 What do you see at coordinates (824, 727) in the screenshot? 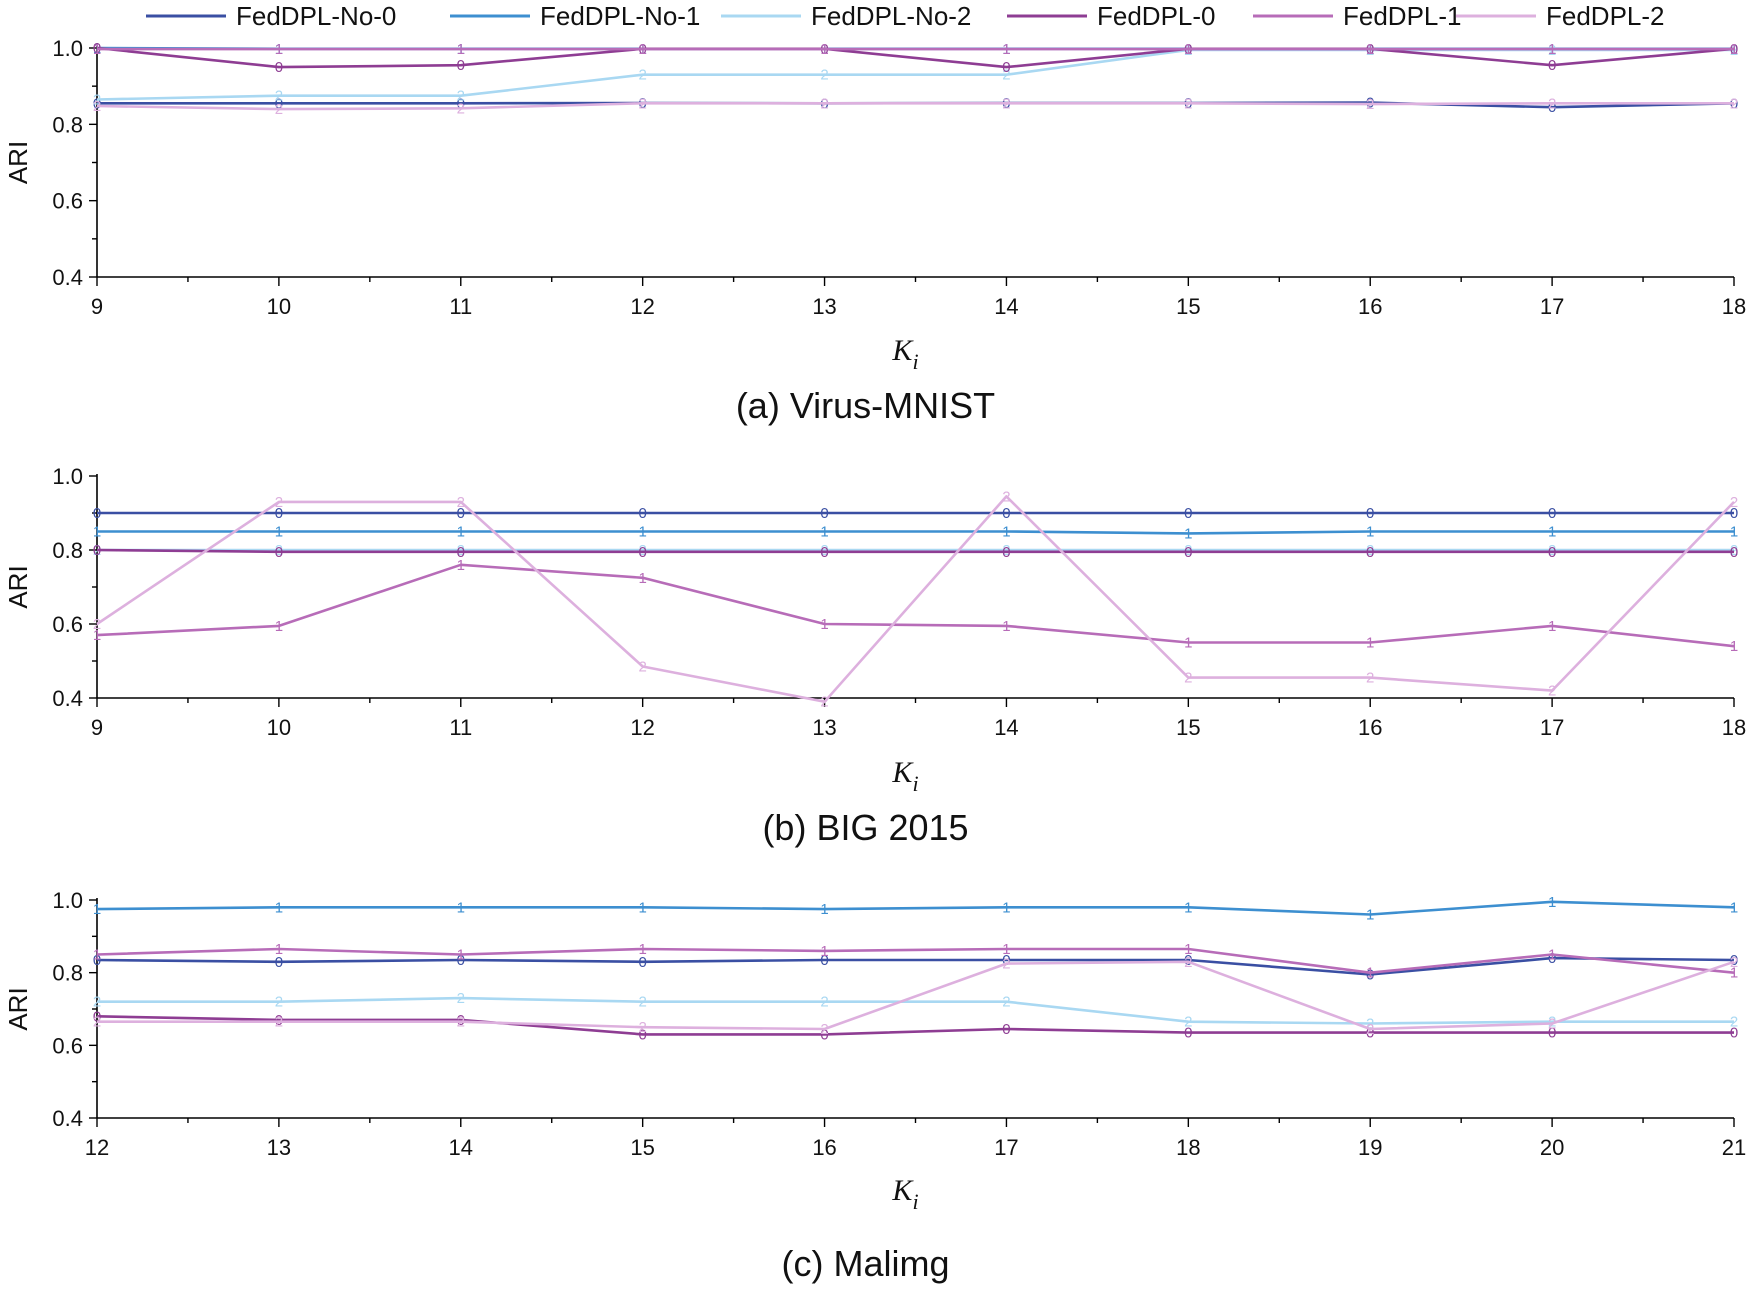
I see `x-tick-label: 13` at bounding box center [824, 727].